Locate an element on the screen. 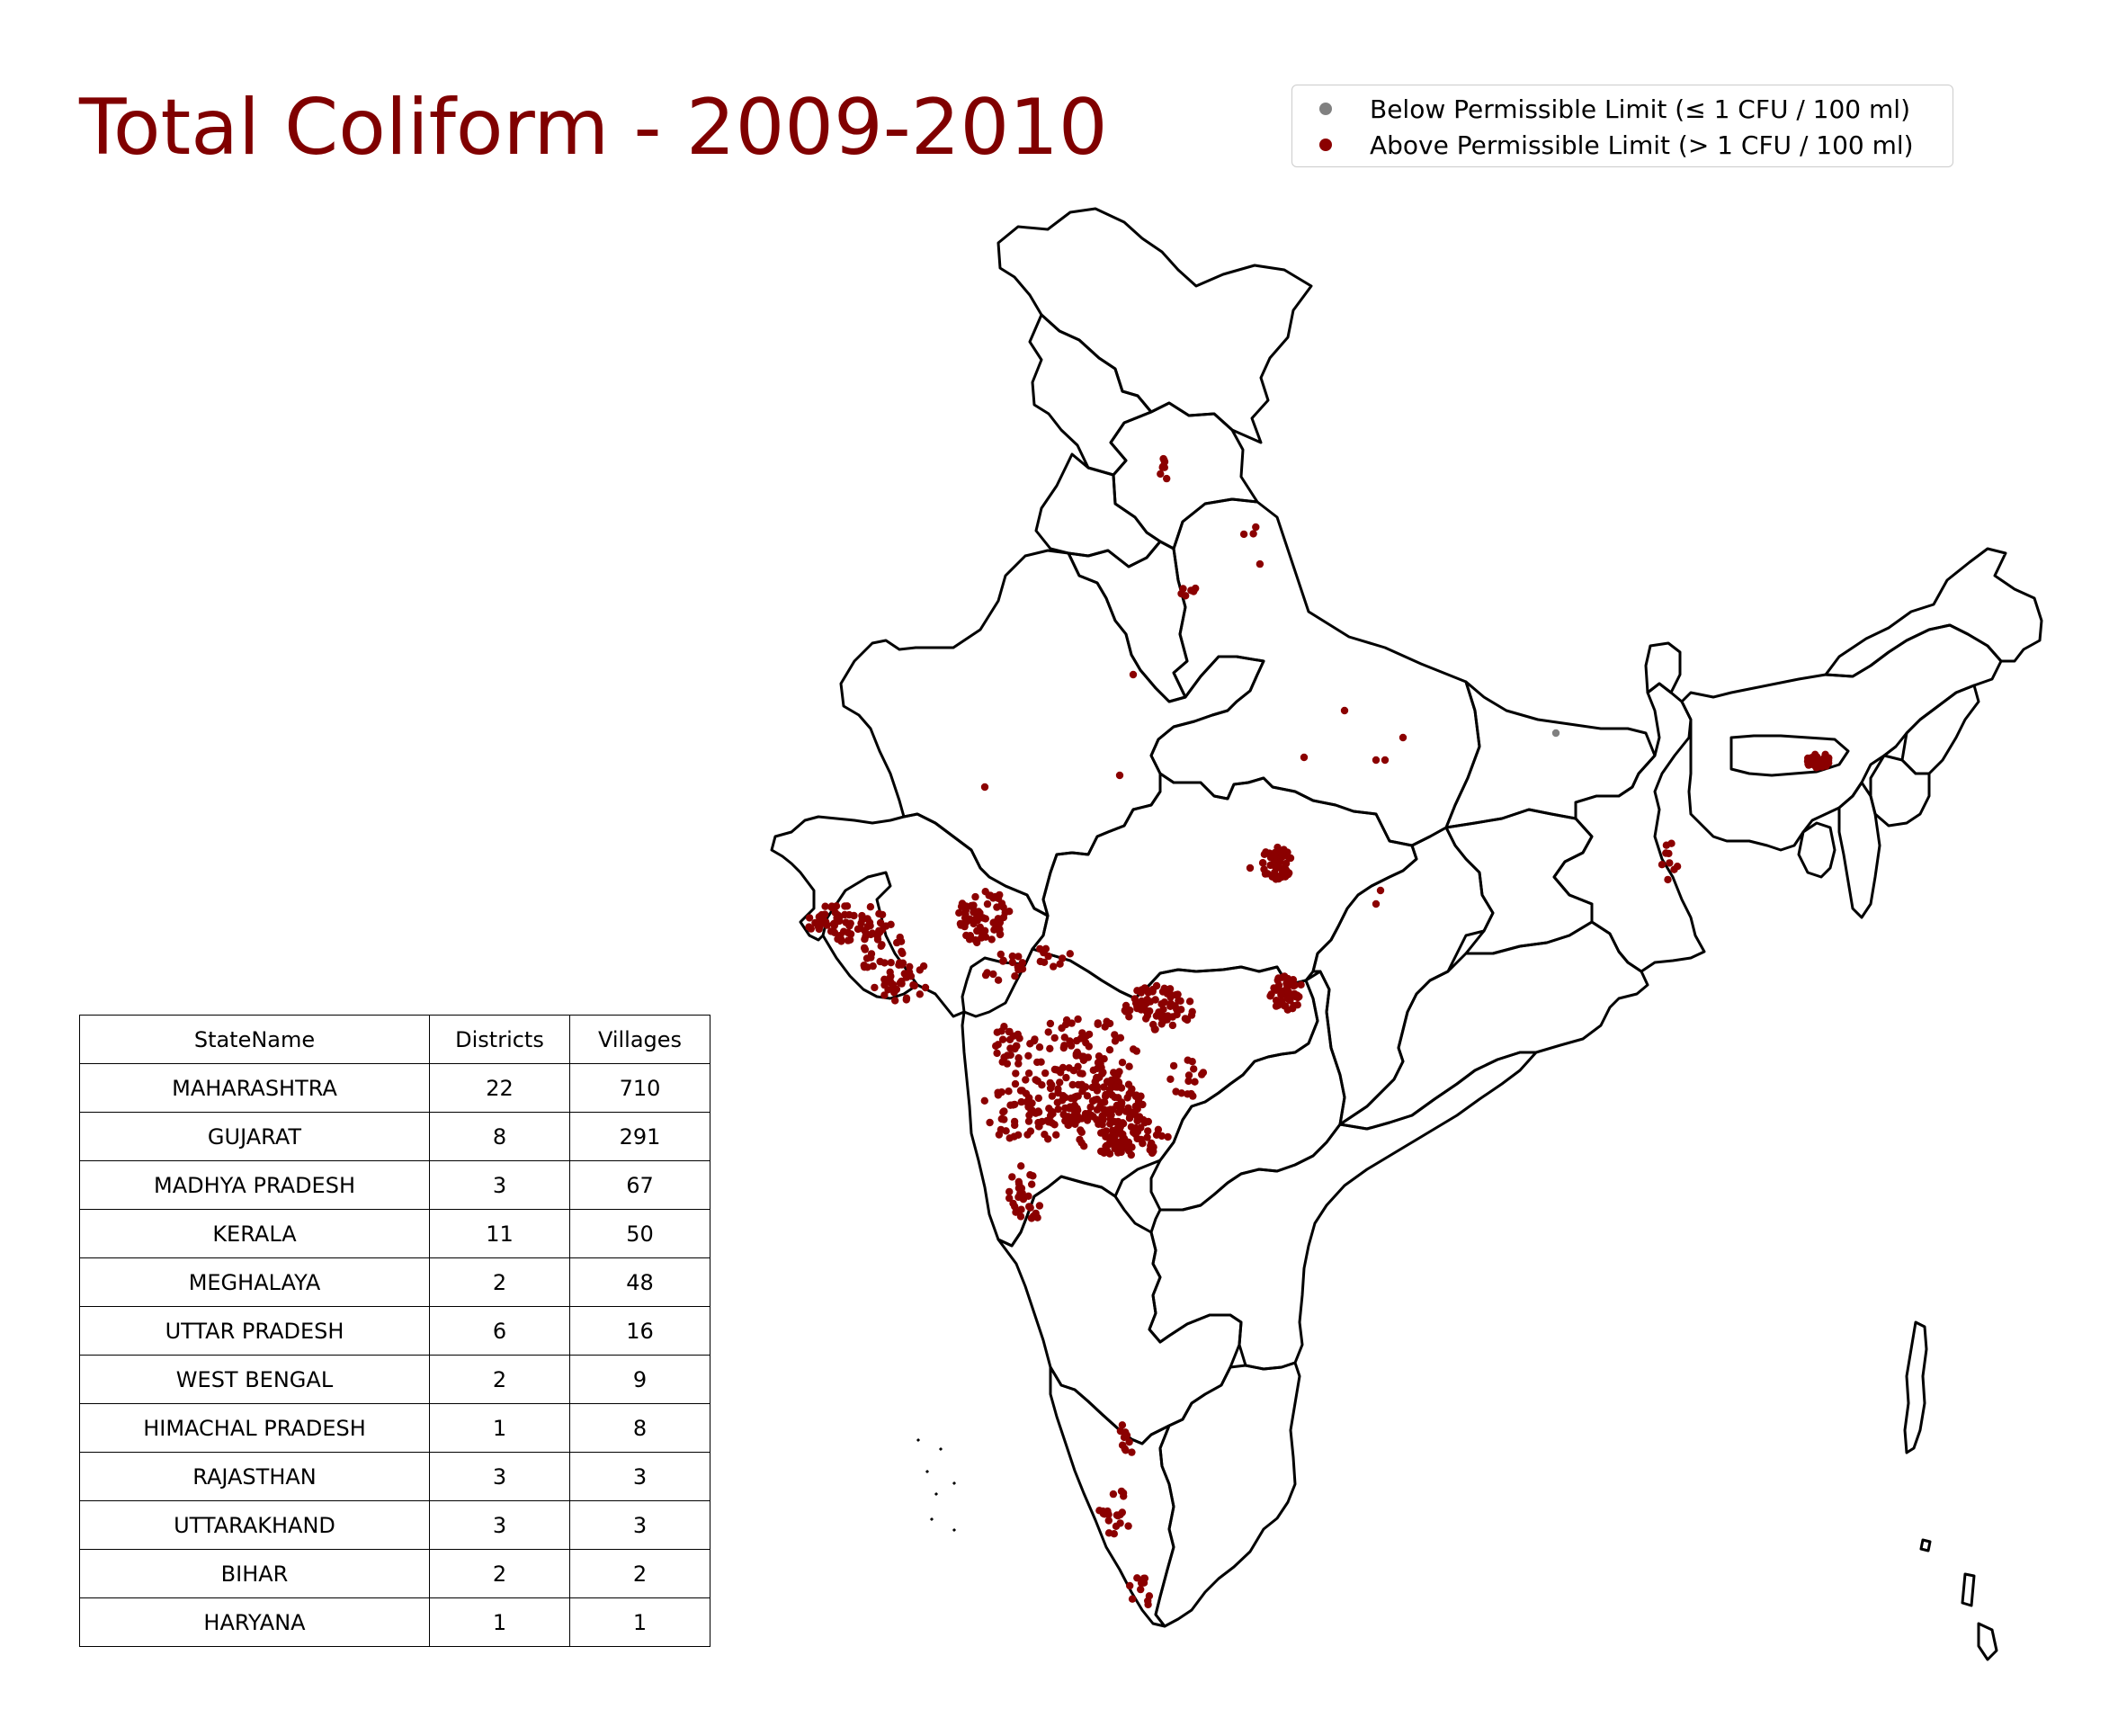  state-boundary-wb is located at coordinates (1629, 827).